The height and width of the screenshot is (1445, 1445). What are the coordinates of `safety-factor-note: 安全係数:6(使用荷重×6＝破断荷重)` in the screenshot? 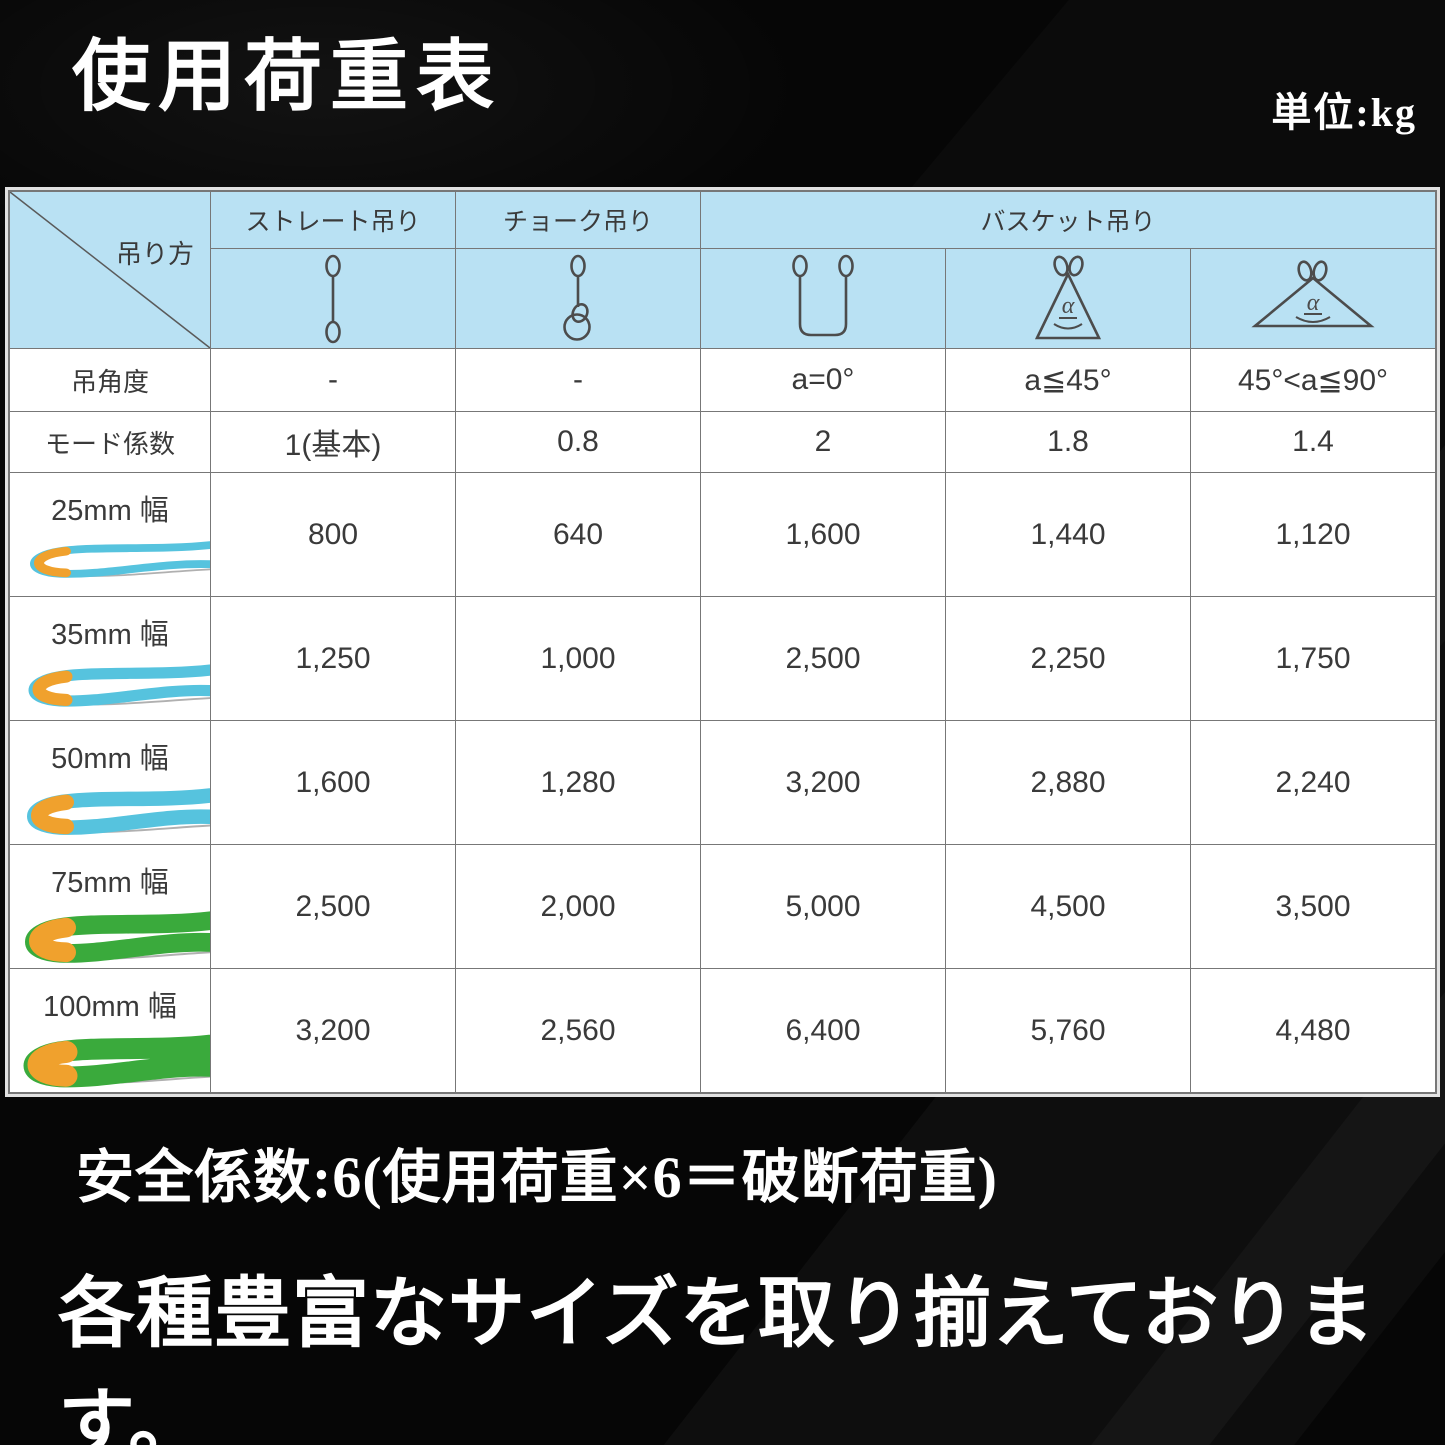 It's located at (537, 1177).